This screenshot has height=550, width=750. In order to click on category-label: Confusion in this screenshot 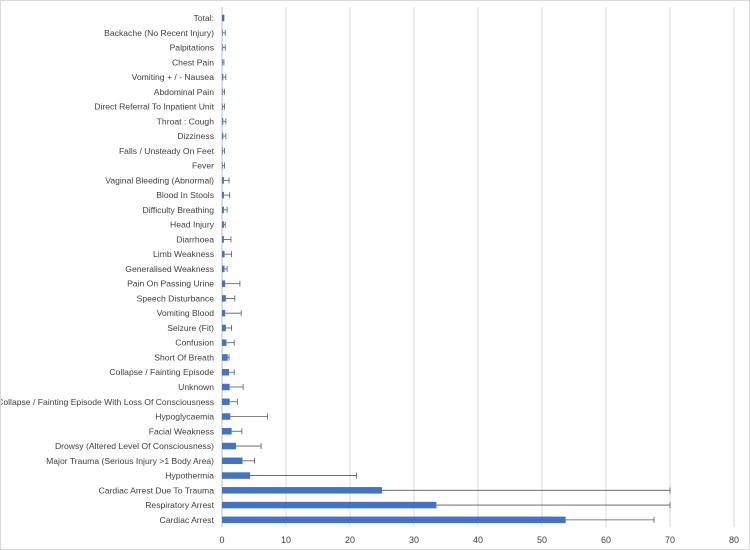, I will do `click(194, 343)`.